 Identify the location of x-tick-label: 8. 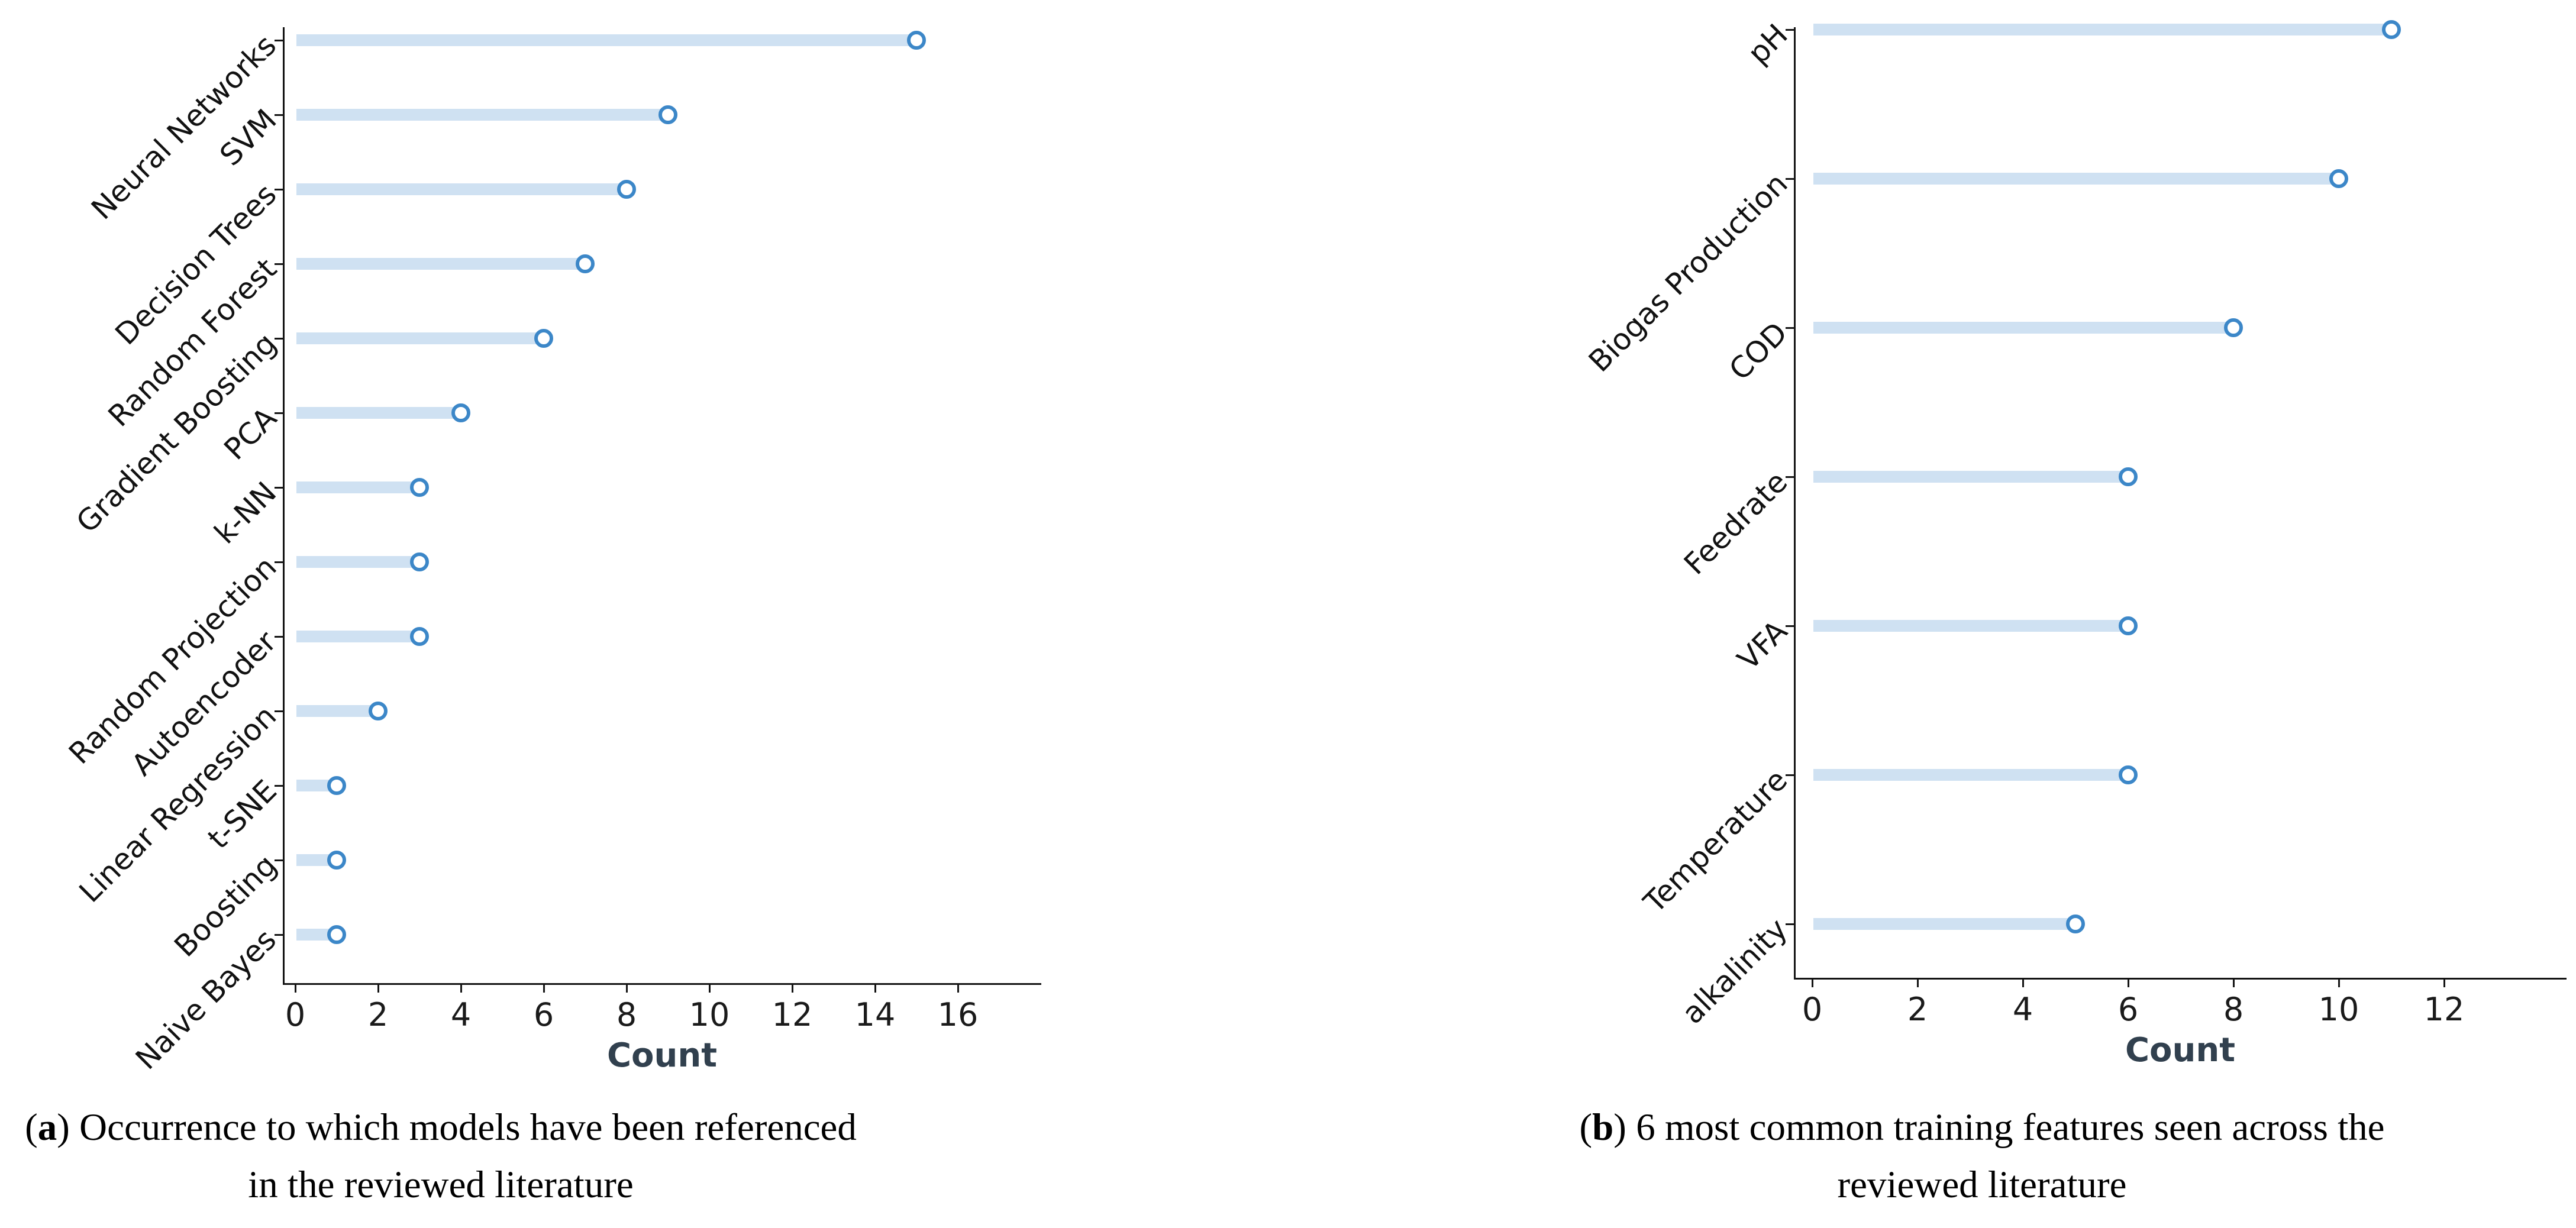
(2233, 1009).